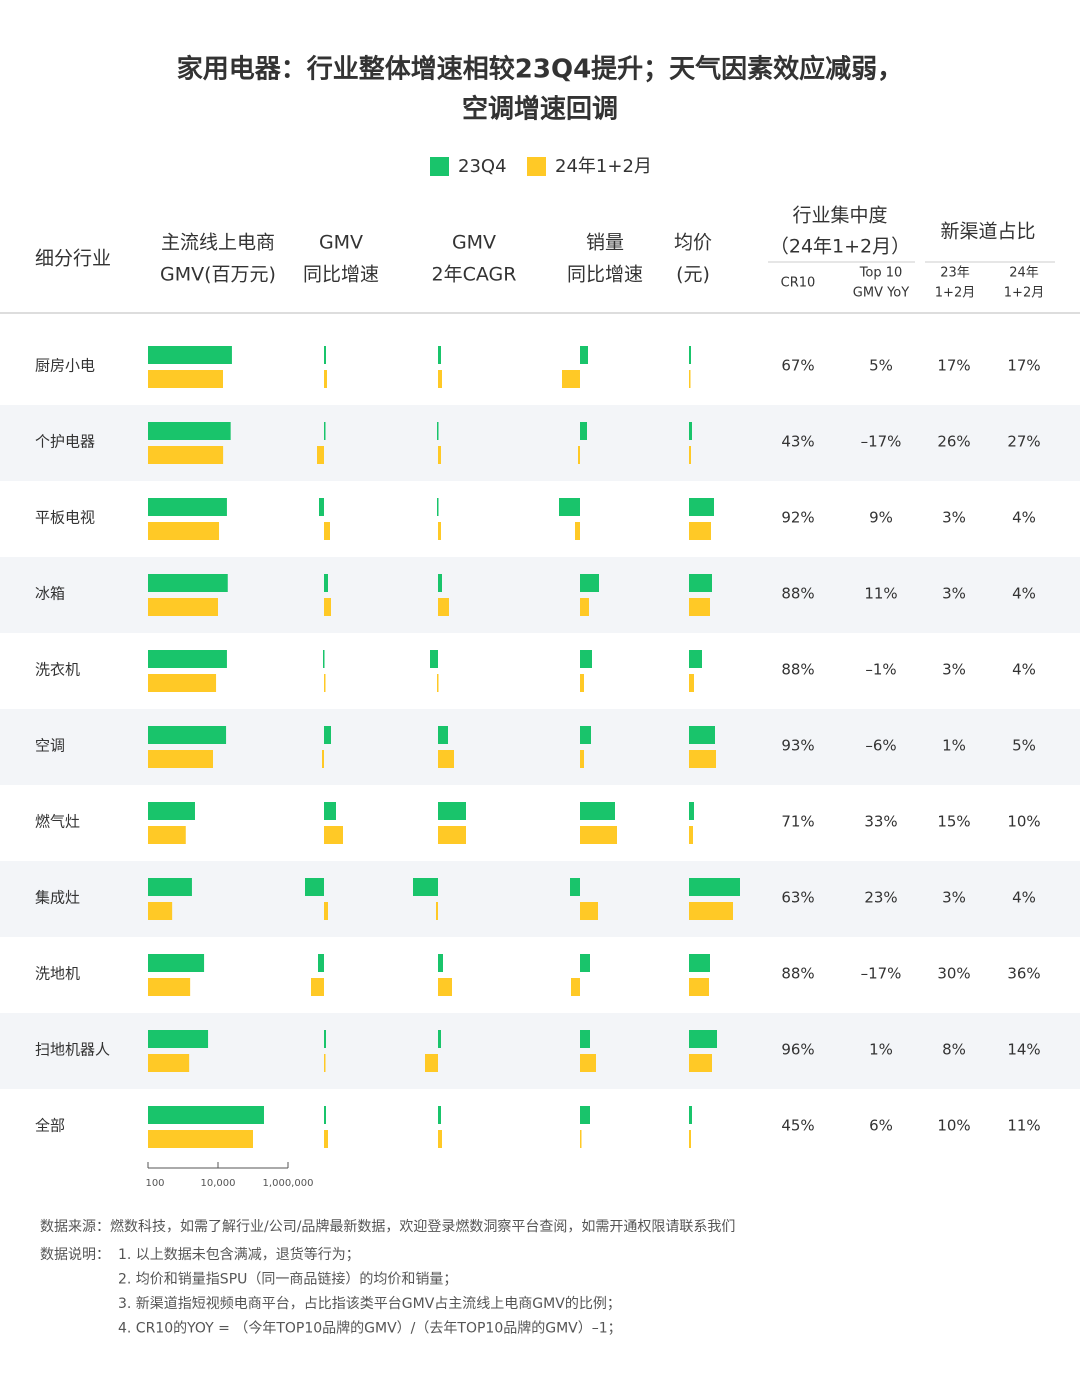  What do you see at coordinates (881, 1126) in the screenshot?
I see `top10_yoy-cell: 6%` at bounding box center [881, 1126].